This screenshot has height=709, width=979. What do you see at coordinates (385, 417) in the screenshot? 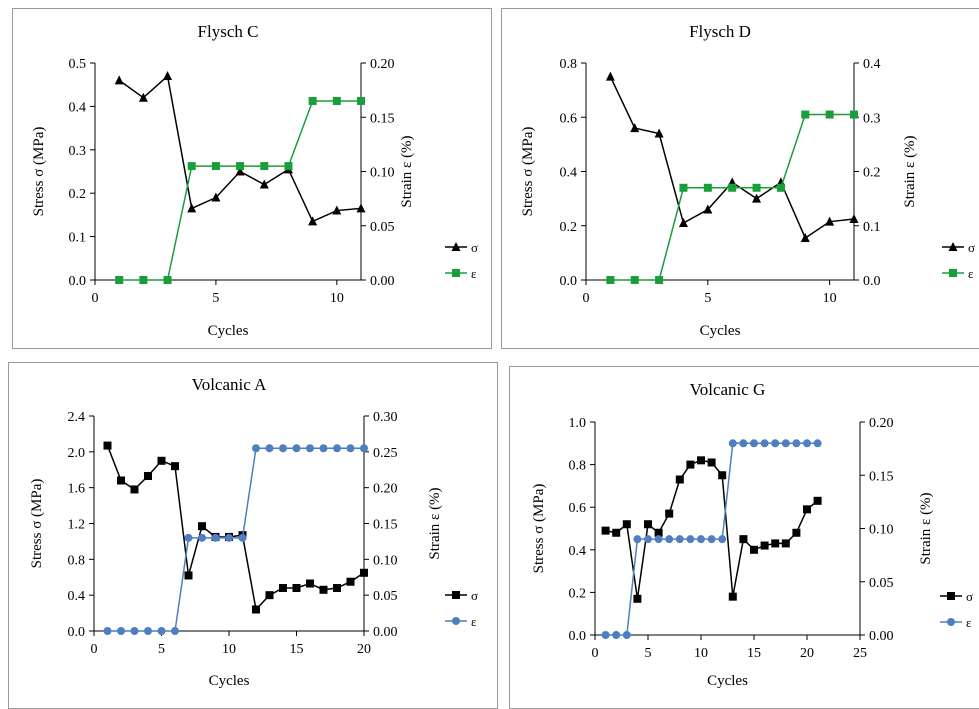
I see `y2-tick-label: 0.30` at bounding box center [385, 417].